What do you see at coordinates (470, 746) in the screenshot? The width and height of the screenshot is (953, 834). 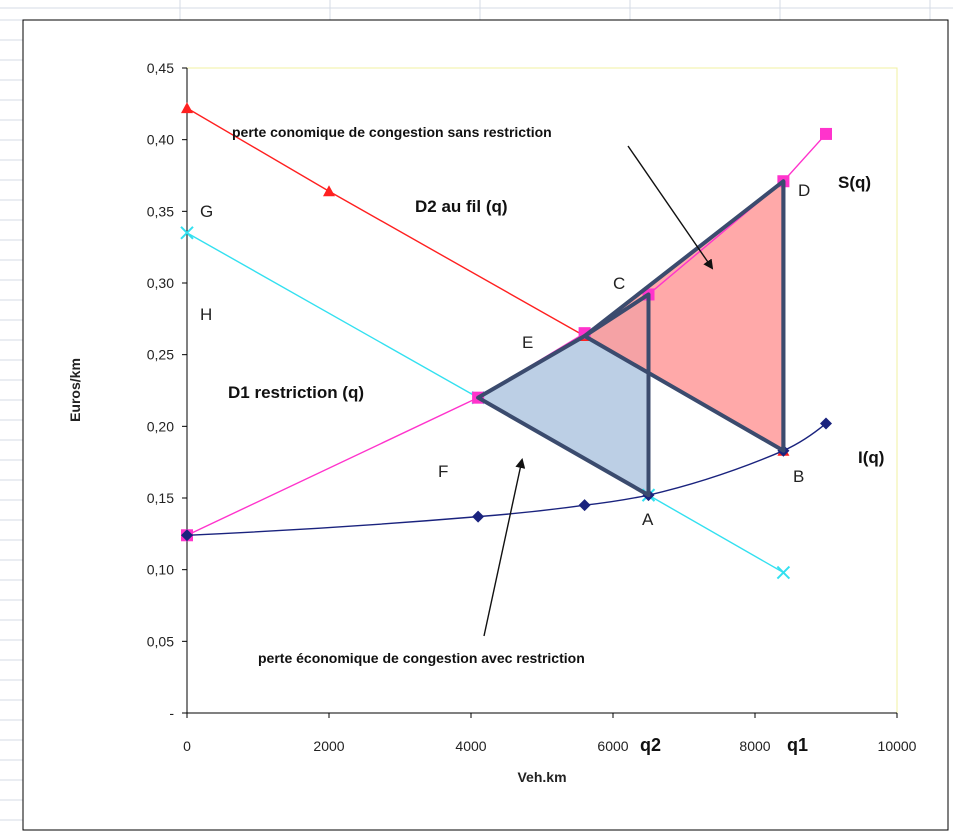 I see `x-tick-label: 4000` at bounding box center [470, 746].